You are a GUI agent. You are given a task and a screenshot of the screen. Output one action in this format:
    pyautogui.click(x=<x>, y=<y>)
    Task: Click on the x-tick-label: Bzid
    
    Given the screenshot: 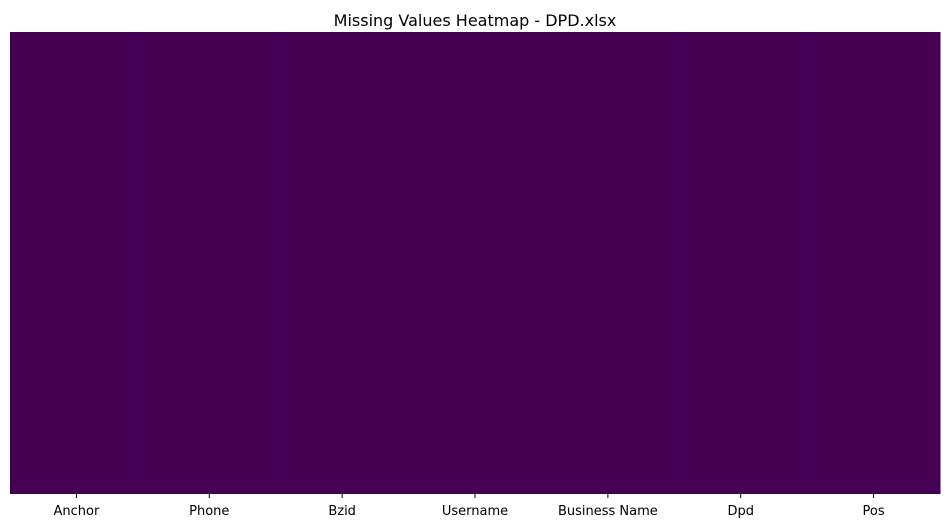 What is the action you would take?
    pyautogui.click(x=342, y=511)
    